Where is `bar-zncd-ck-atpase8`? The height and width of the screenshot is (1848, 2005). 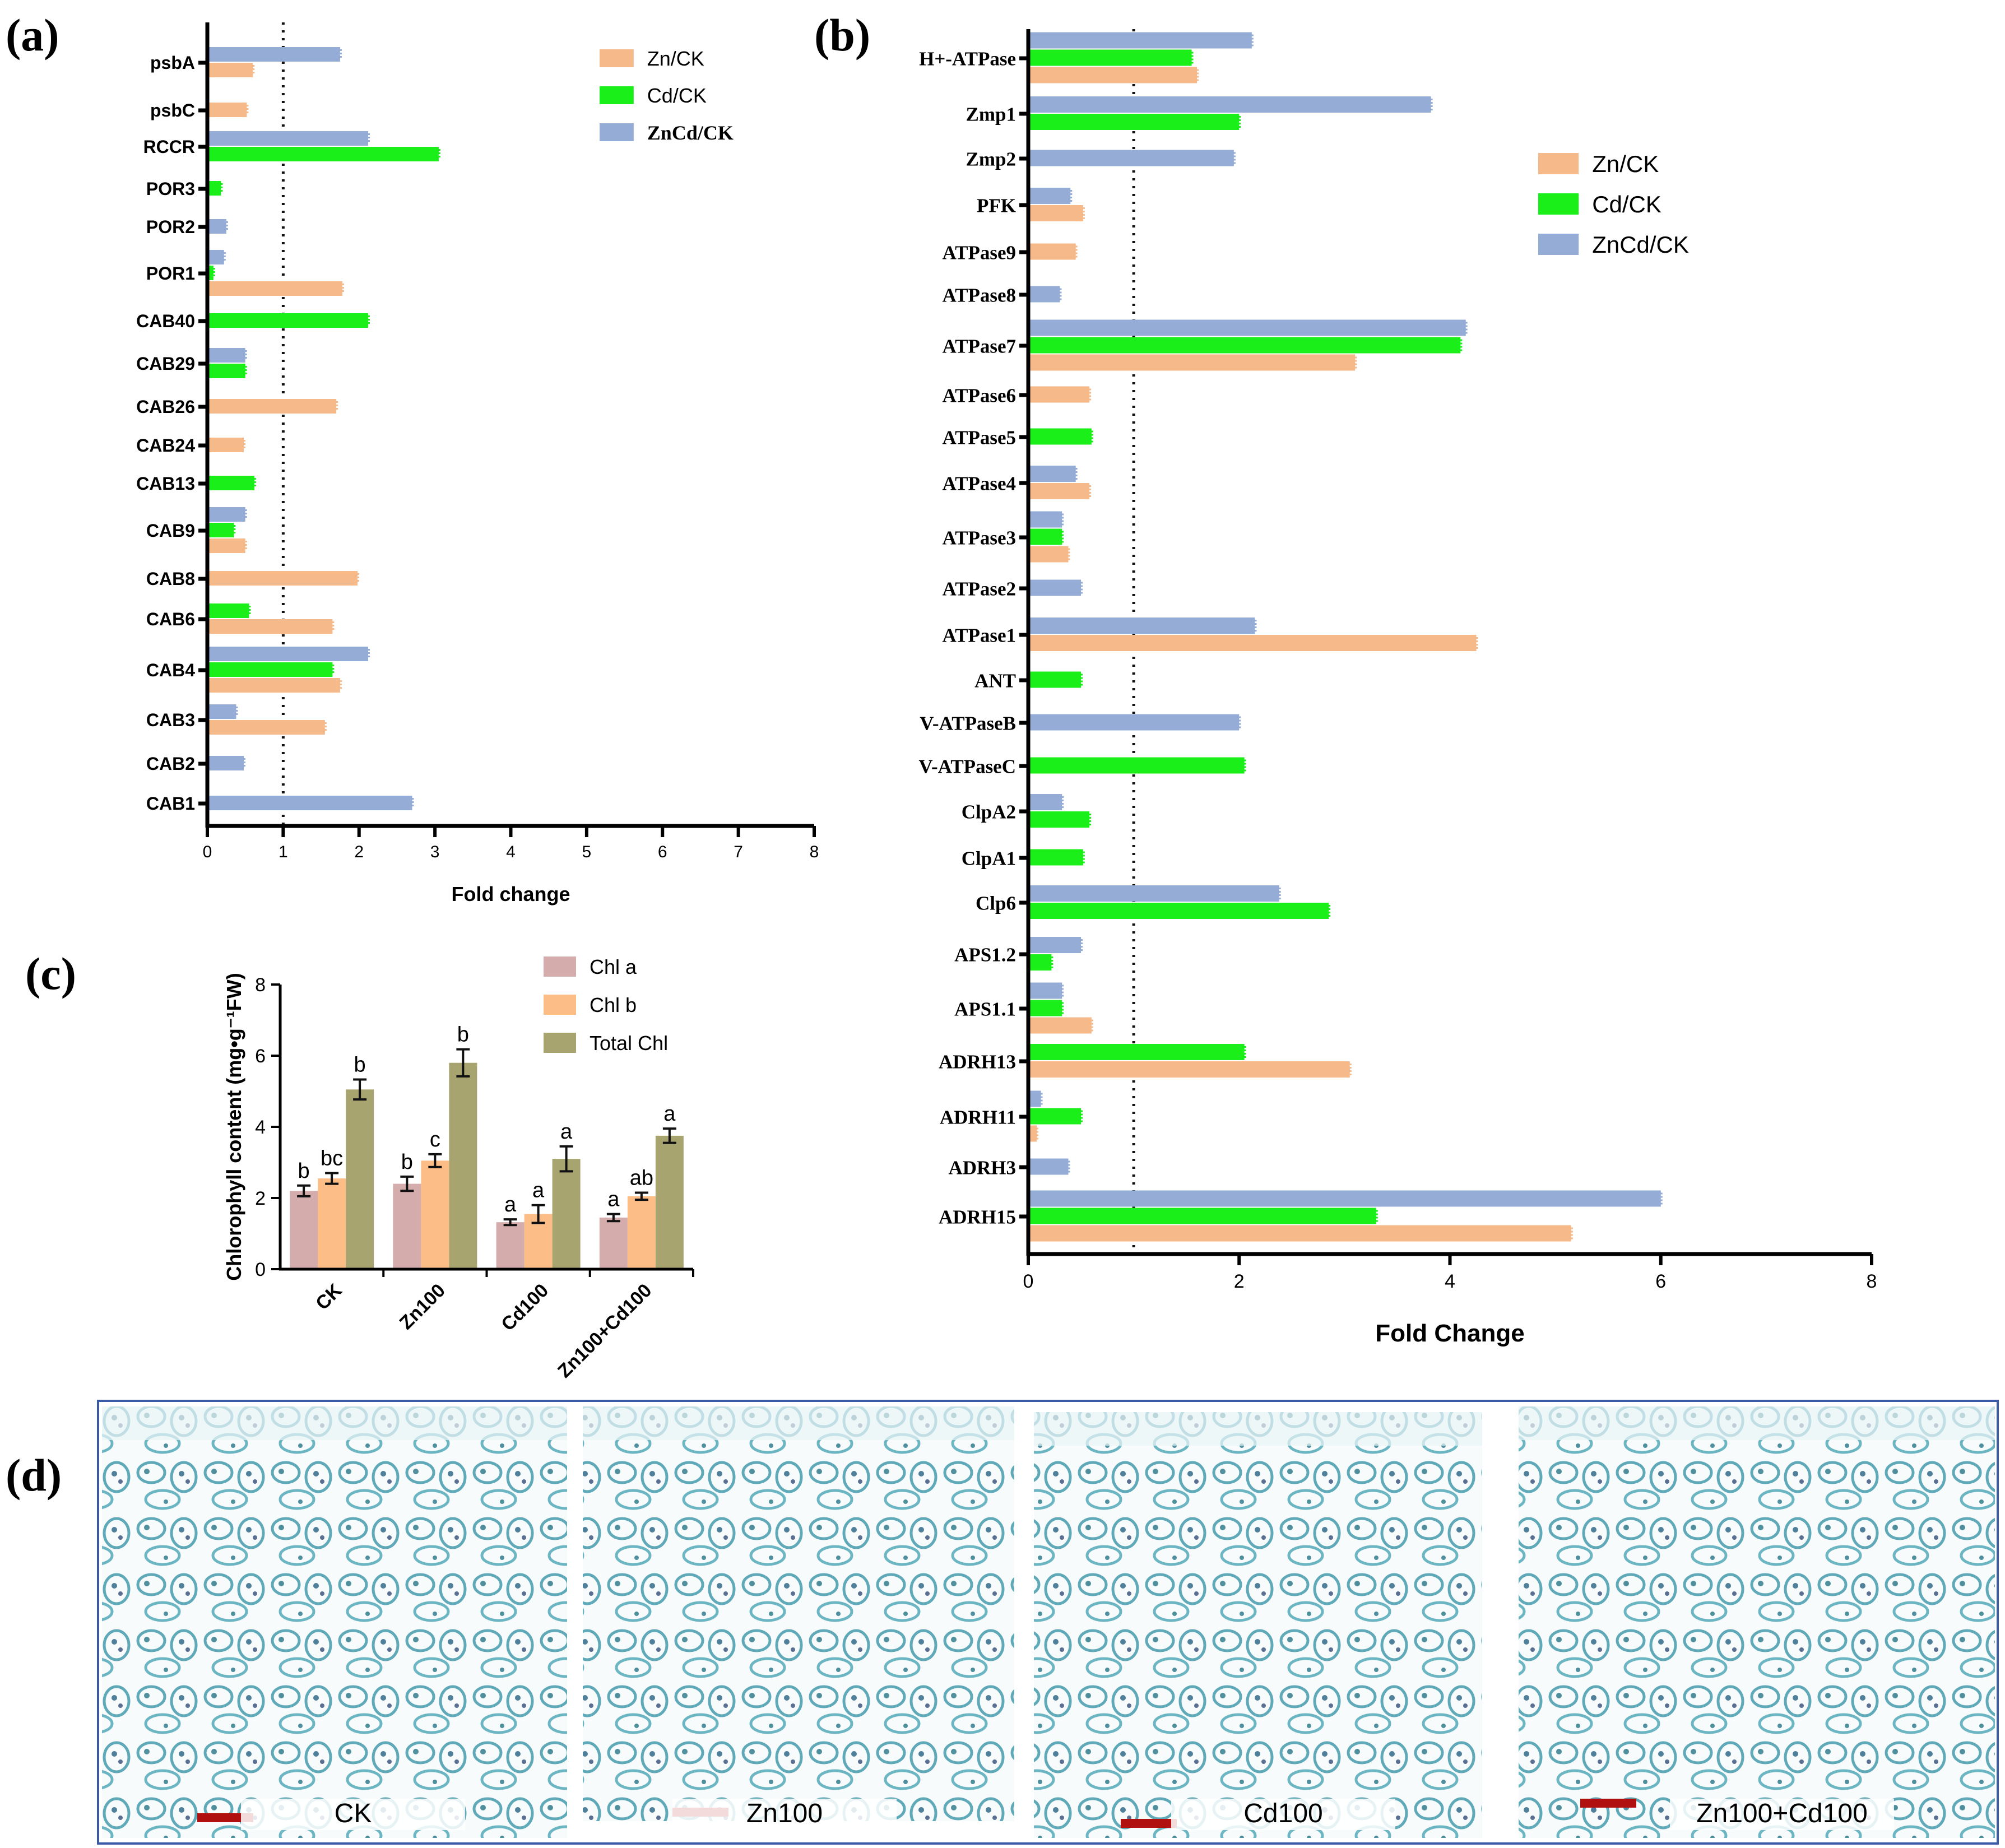 bar-zncd-ck-atpase8 is located at coordinates (1044, 294).